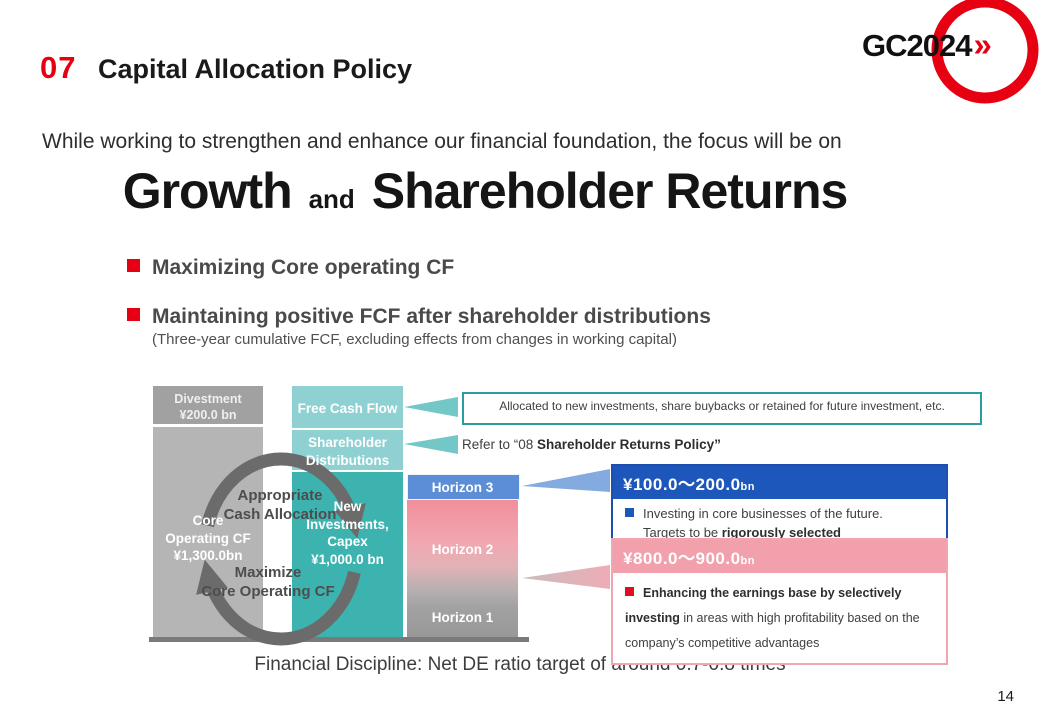 Image resolution: width=1040 pixels, height=720 pixels. I want to click on logo-wordmark: GC2024, so click(917, 45).